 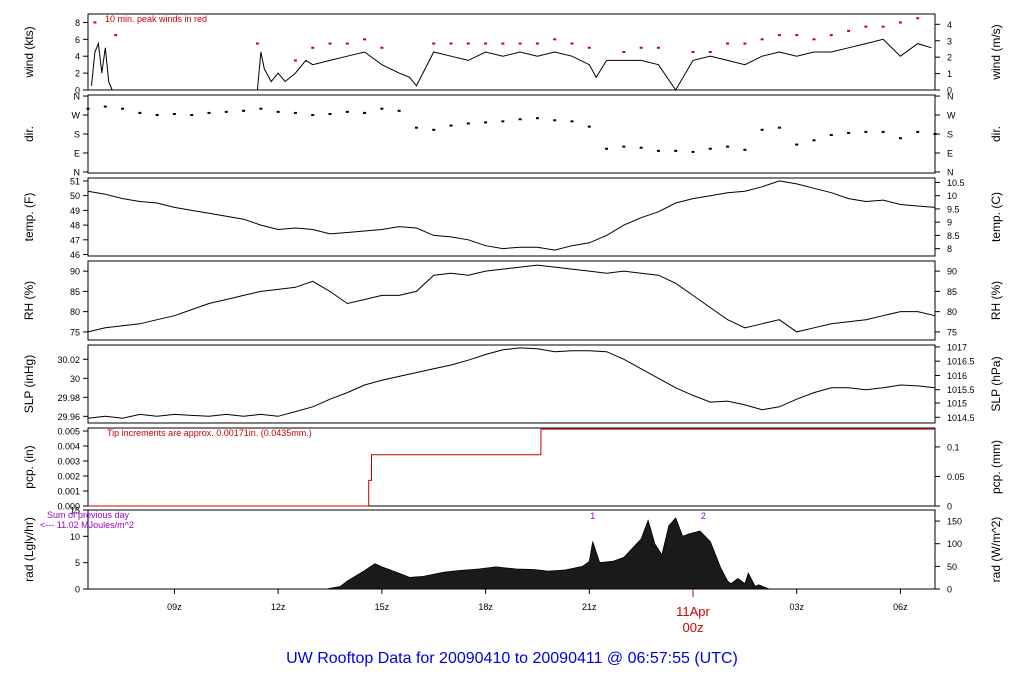 I want to click on y-right-tick-label: 1016, so click(x=957, y=376).